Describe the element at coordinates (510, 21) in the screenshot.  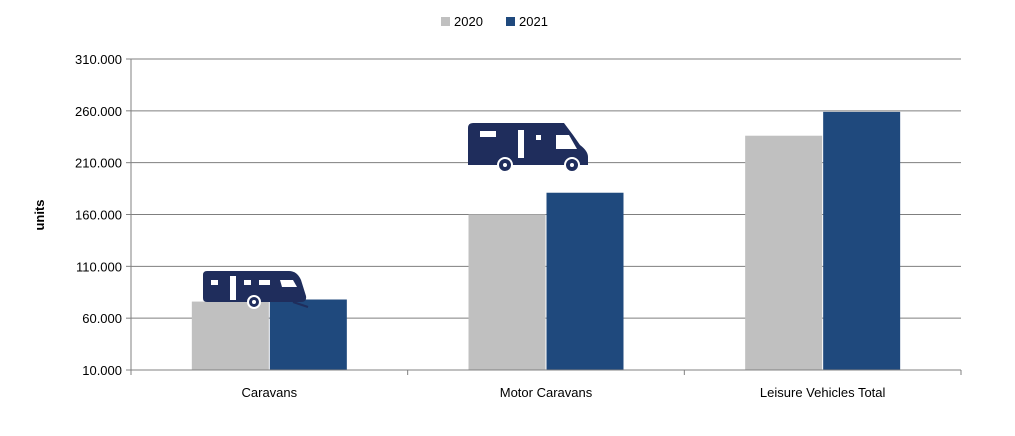
I see `legend-swatch-2021` at that location.